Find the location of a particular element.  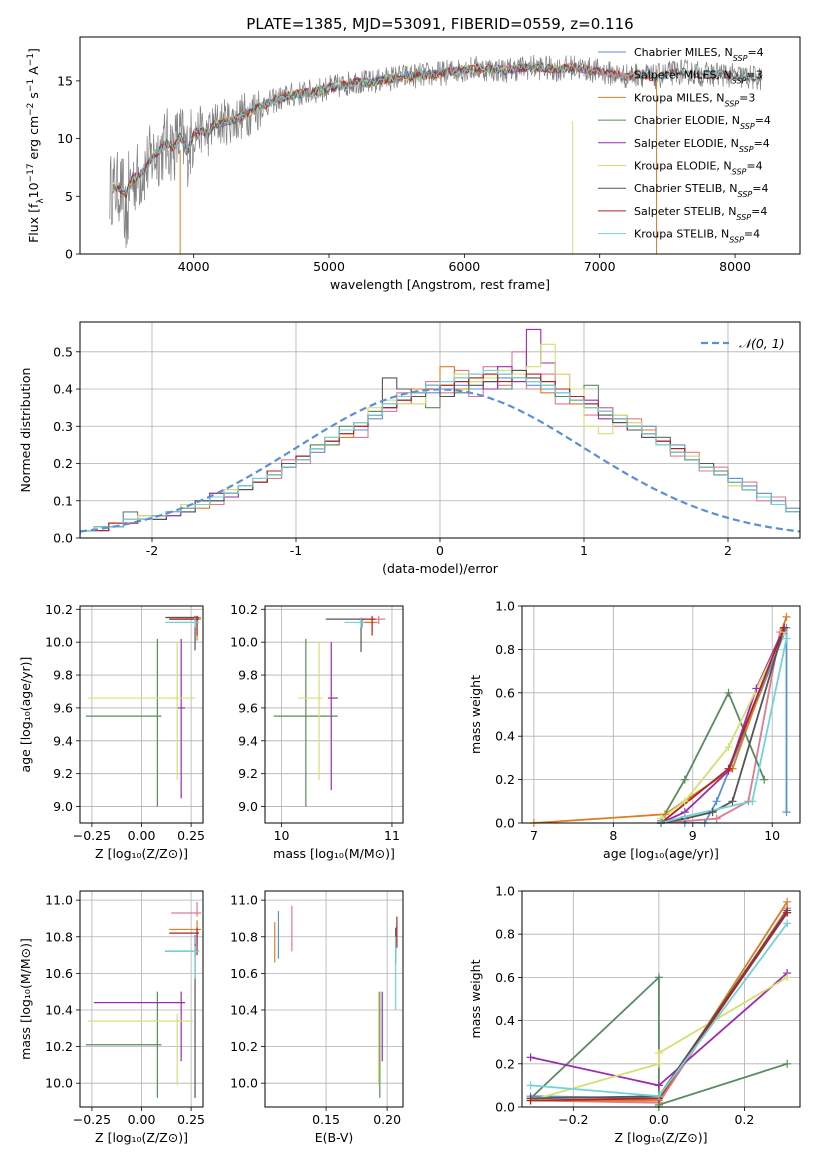

spectrum-model-line is located at coordinates (437, 129).